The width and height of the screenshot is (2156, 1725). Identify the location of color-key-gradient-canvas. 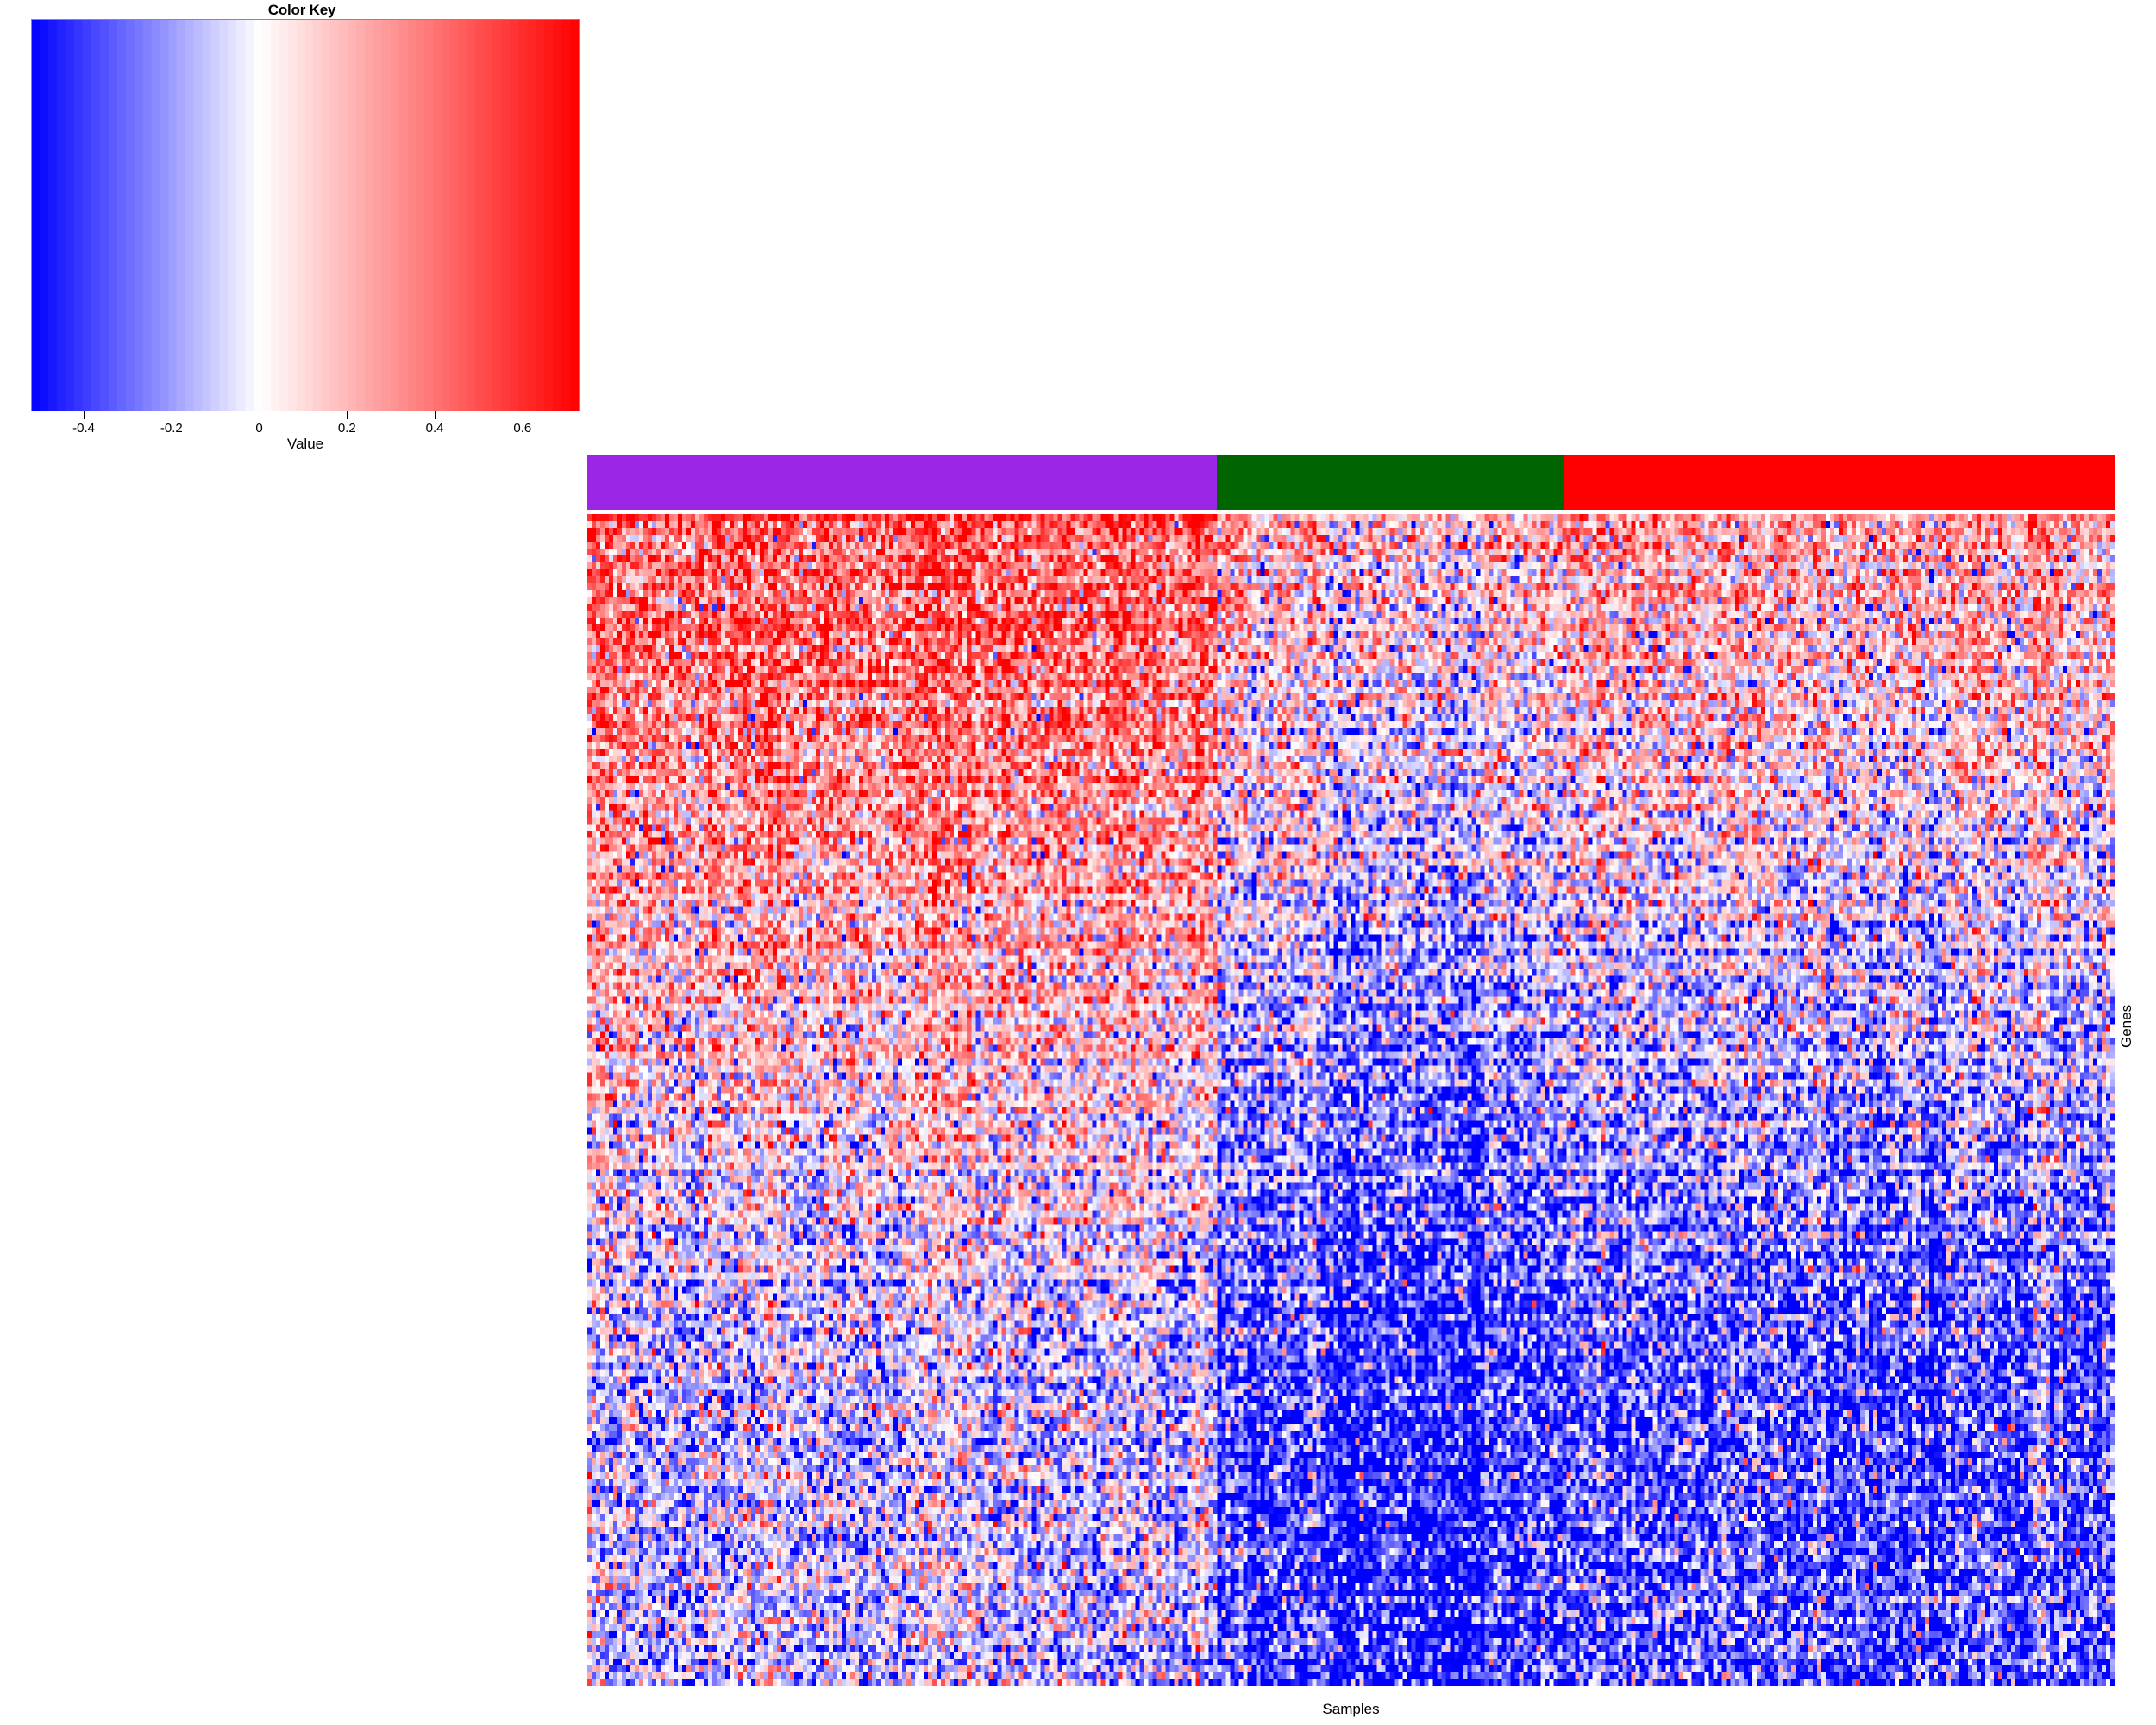
(305, 216).